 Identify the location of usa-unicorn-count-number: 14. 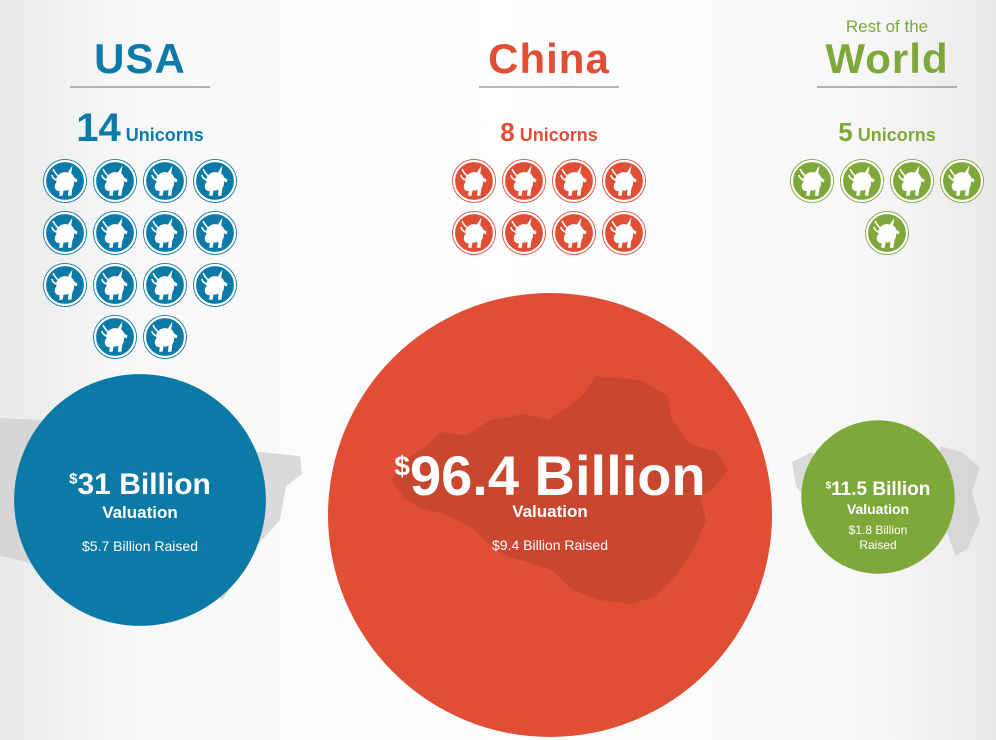
(98, 128).